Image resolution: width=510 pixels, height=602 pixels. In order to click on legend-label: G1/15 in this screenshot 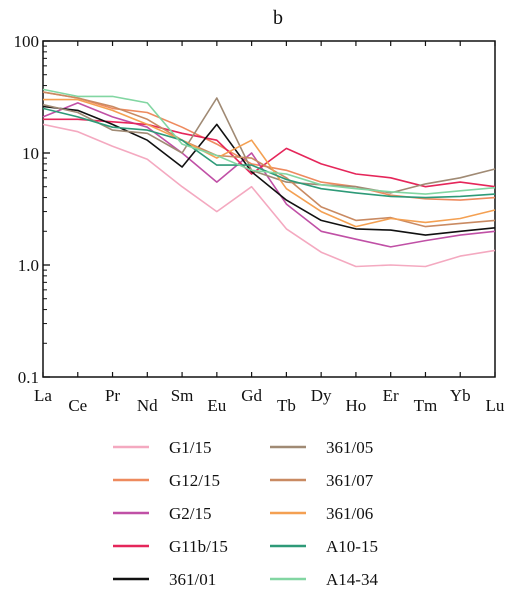, I will do `click(190, 447)`.